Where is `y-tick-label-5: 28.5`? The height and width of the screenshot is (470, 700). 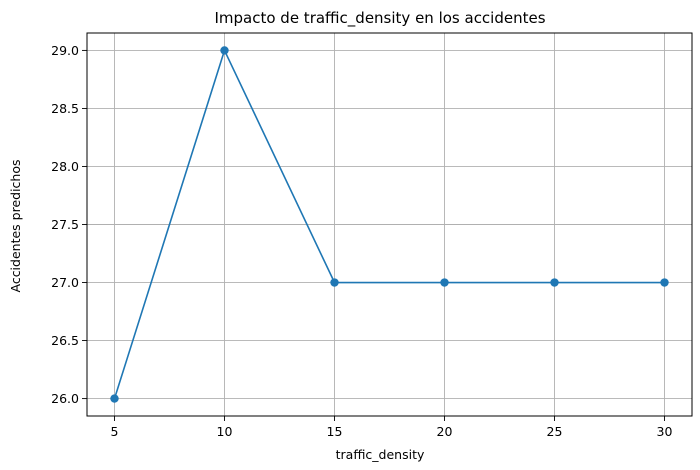
y-tick-label-5: 28.5 is located at coordinates (65, 108).